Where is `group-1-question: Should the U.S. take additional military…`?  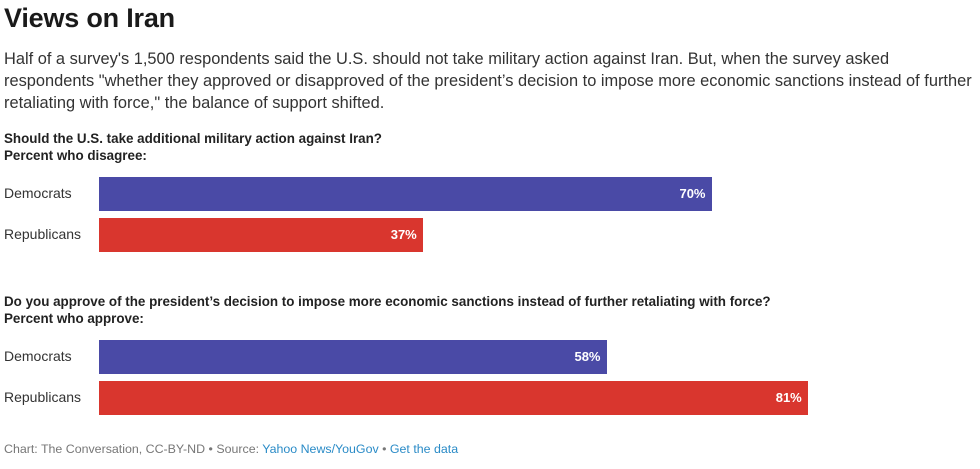 group-1-question: Should the U.S. take additional military… is located at coordinates (193, 138).